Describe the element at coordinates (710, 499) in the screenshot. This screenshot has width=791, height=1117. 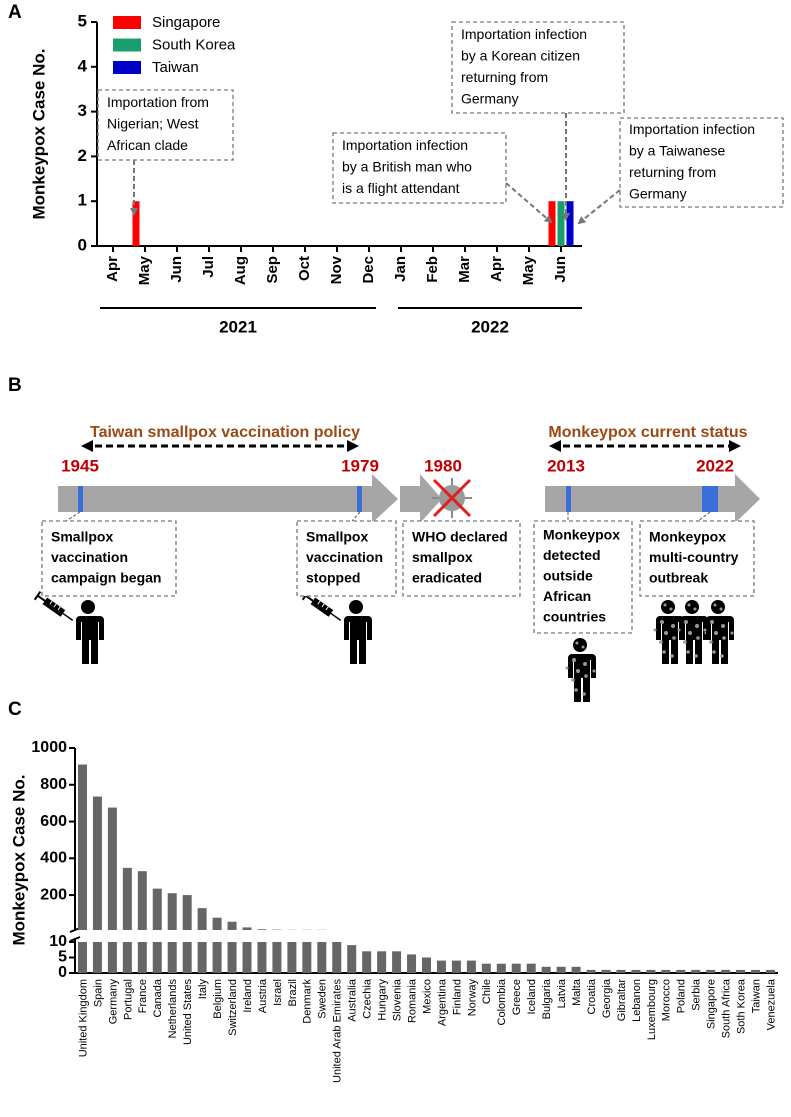
I see `year-marker` at that location.